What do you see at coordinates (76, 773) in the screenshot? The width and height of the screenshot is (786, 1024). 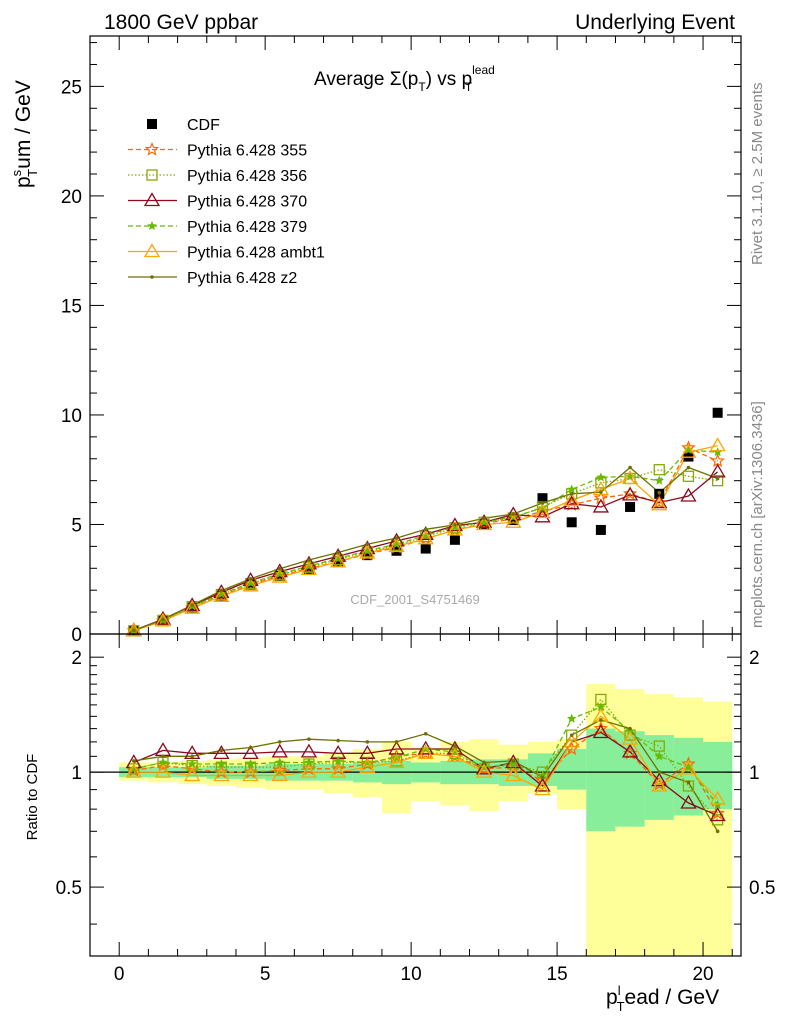 I see `ratio-y-tick-label: 1` at bounding box center [76, 773].